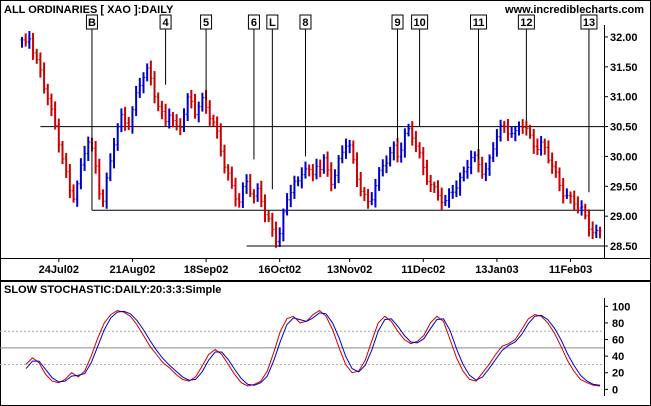 The image size is (651, 406). What do you see at coordinates (624, 217) in the screenshot?
I see `price-y-tick-label: 29.00` at bounding box center [624, 217].